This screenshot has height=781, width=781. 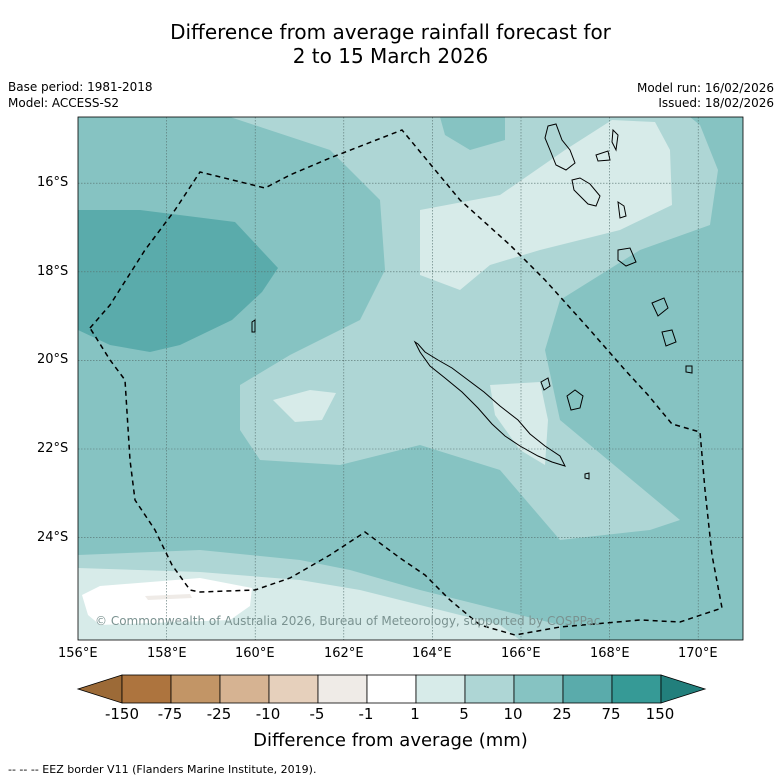 What do you see at coordinates (53, 182) in the screenshot?
I see `y-tick-label: 16°S` at bounding box center [53, 182].